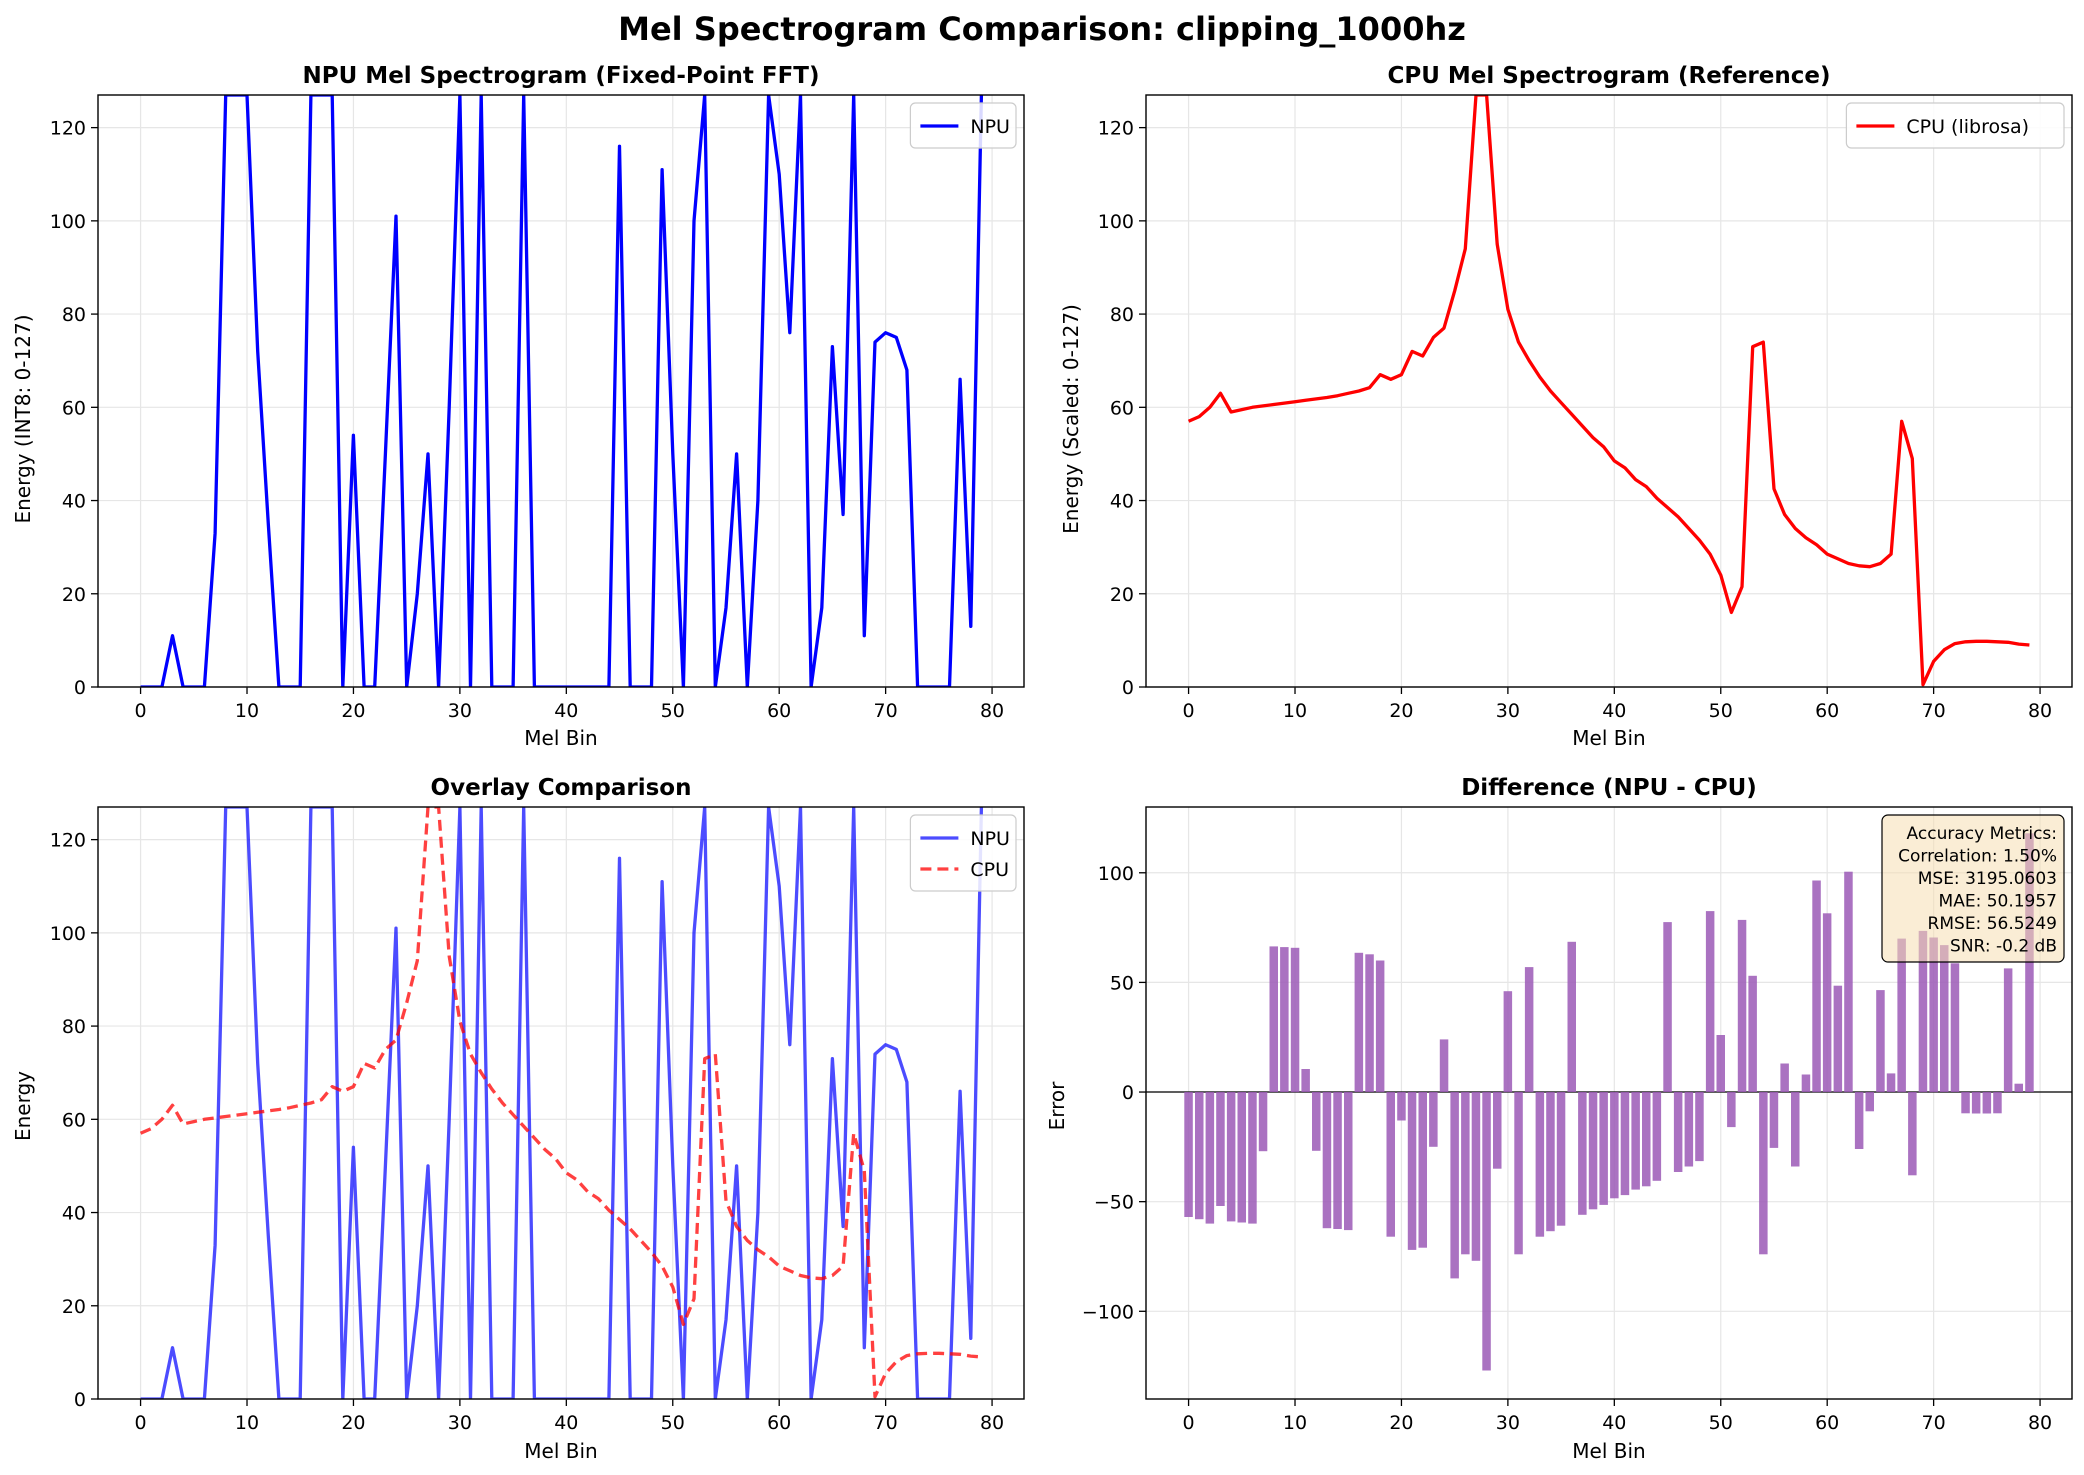 The height and width of the screenshot is (1475, 2084). I want to click on y-tick-label: −100, so click(1108, 1312).